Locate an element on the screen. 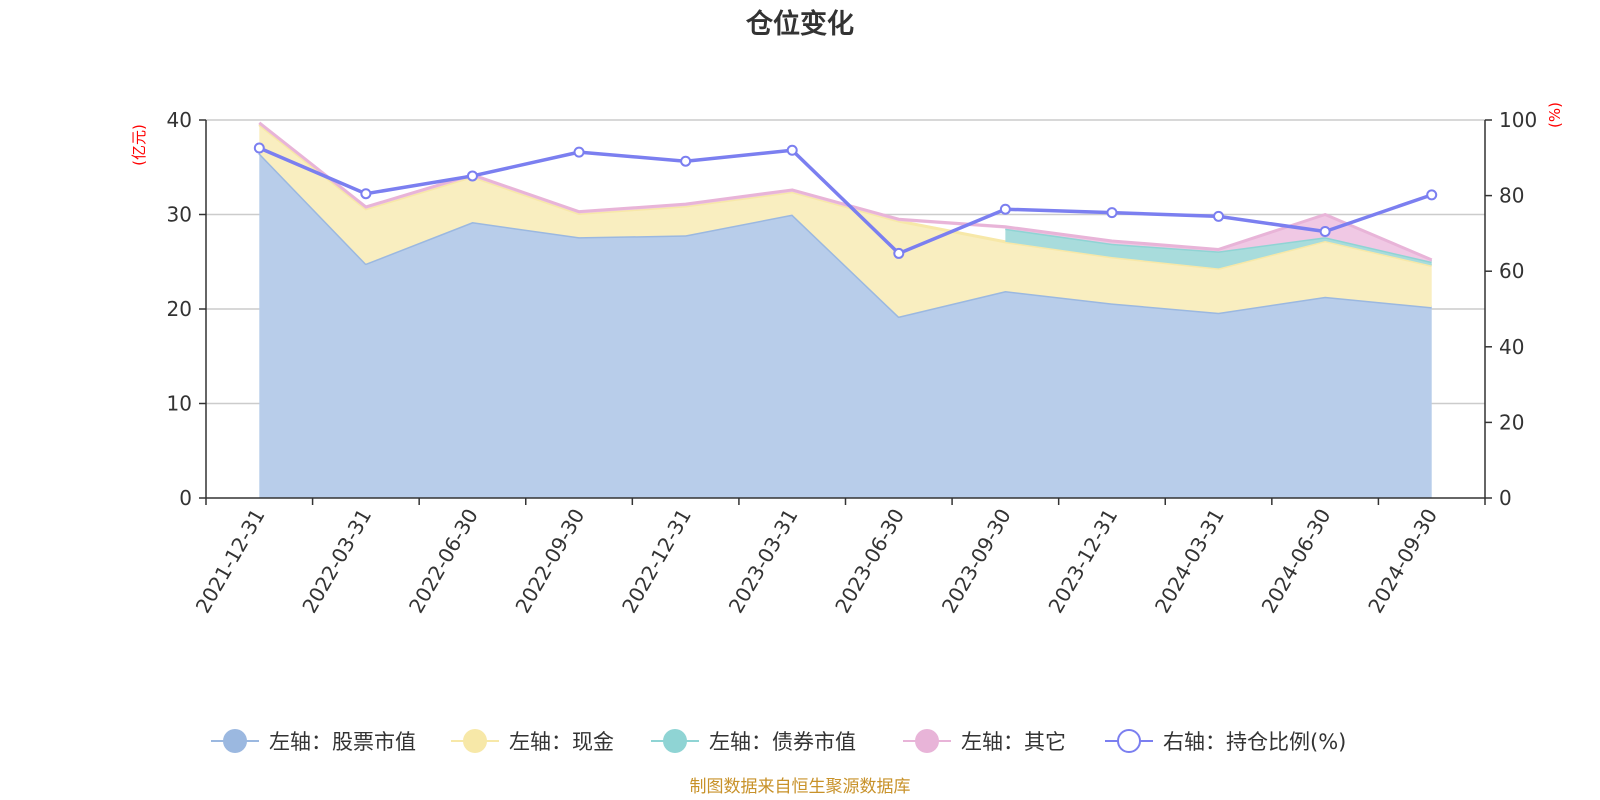 The image size is (1600, 800). x-tick-label: 2023-06-30 is located at coordinates (869, 561).